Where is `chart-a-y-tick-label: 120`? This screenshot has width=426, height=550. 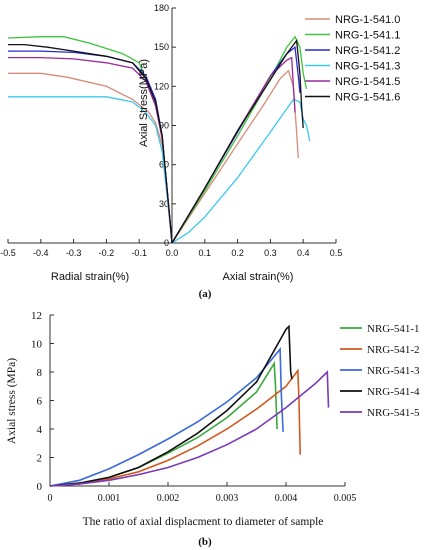 chart-a-y-tick-label: 120 is located at coordinates (161, 86).